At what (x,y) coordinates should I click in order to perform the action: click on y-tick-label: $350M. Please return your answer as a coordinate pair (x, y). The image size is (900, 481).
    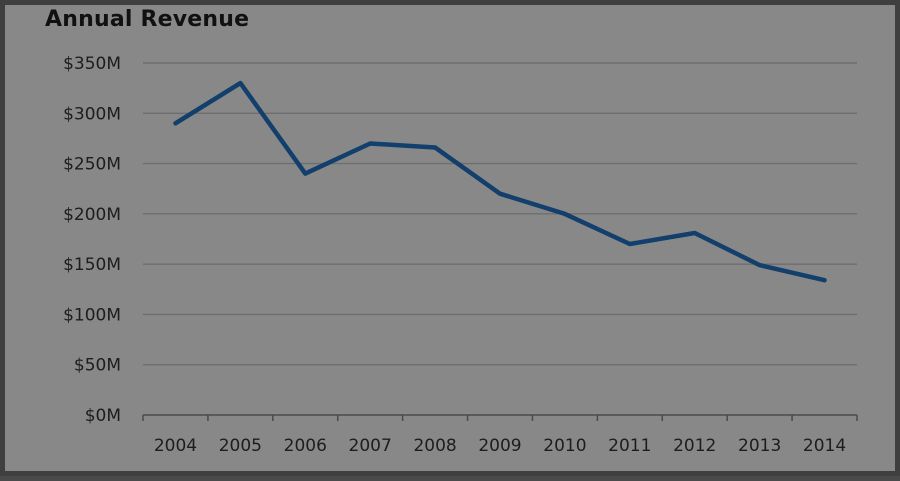
    Looking at the image, I should click on (92, 64).